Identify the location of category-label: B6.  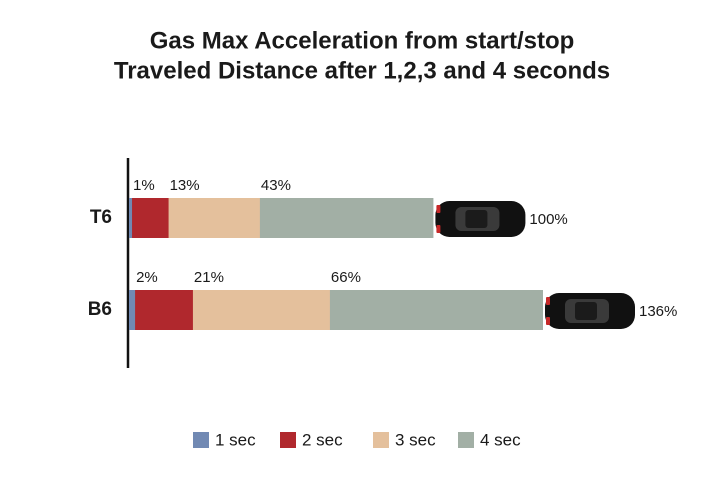
(100, 309).